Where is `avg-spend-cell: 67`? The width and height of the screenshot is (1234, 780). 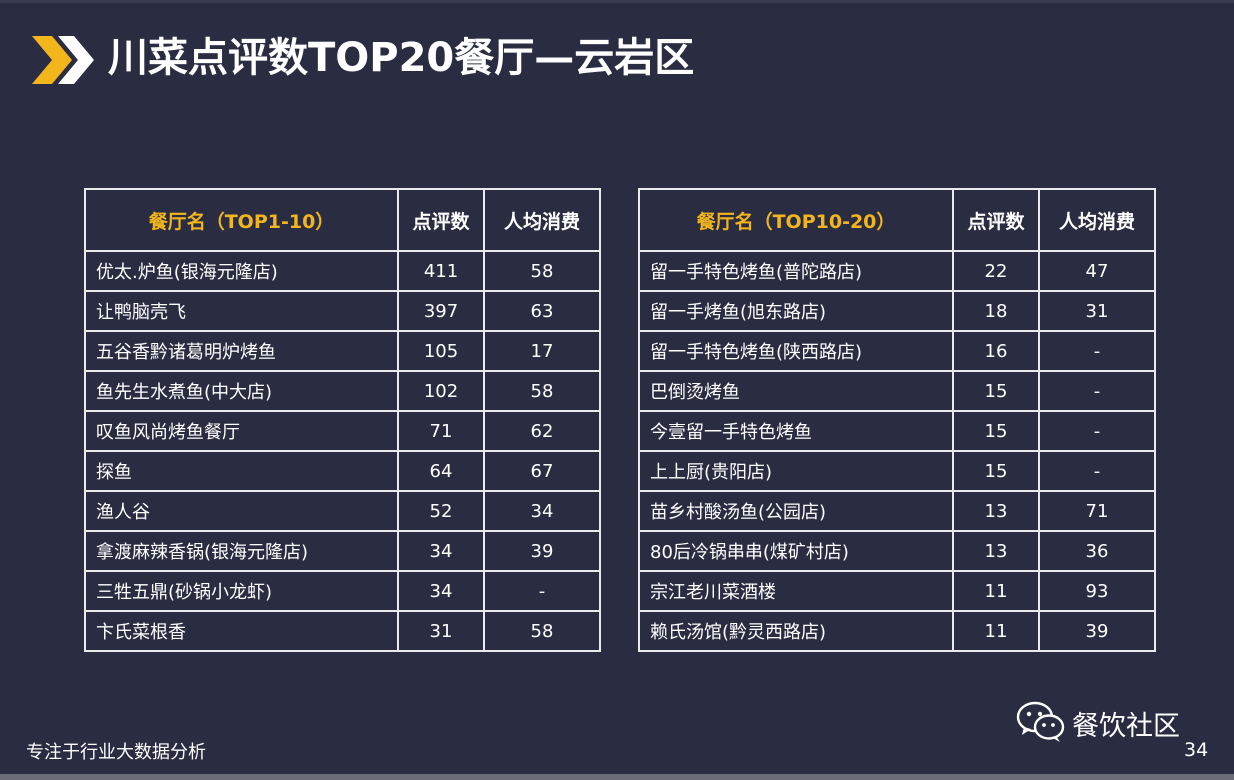 avg-spend-cell: 67 is located at coordinates (542, 471).